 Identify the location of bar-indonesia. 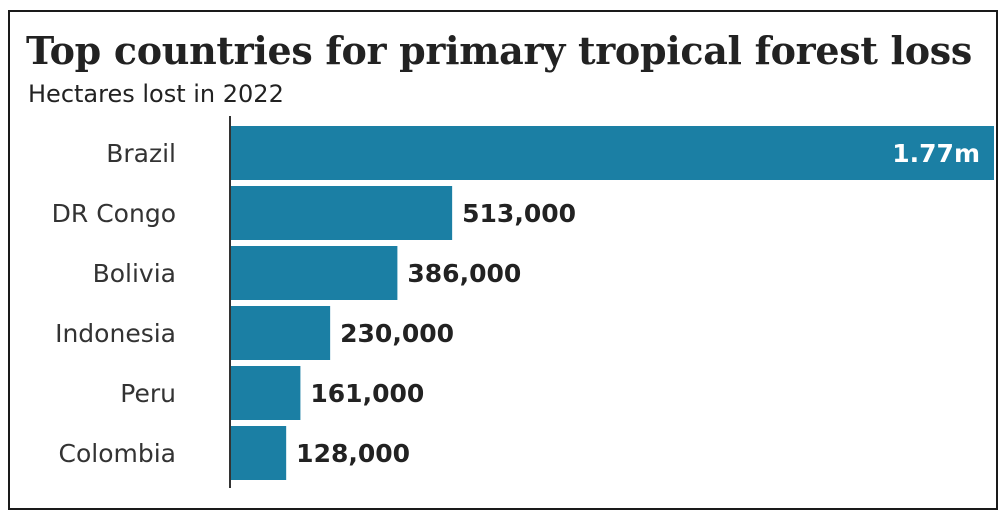
(281, 333).